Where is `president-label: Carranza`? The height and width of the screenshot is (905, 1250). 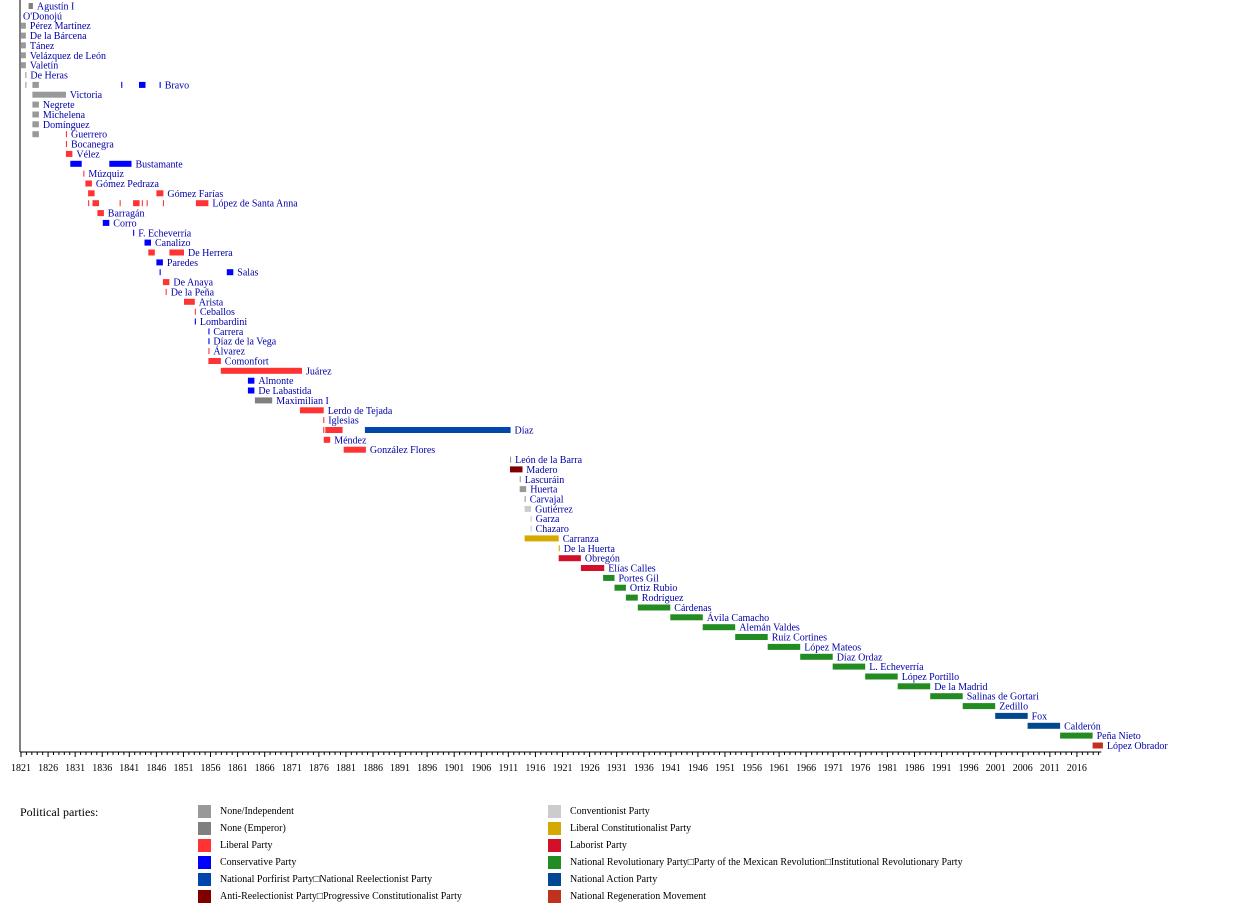 president-label: Carranza is located at coordinates (581, 539).